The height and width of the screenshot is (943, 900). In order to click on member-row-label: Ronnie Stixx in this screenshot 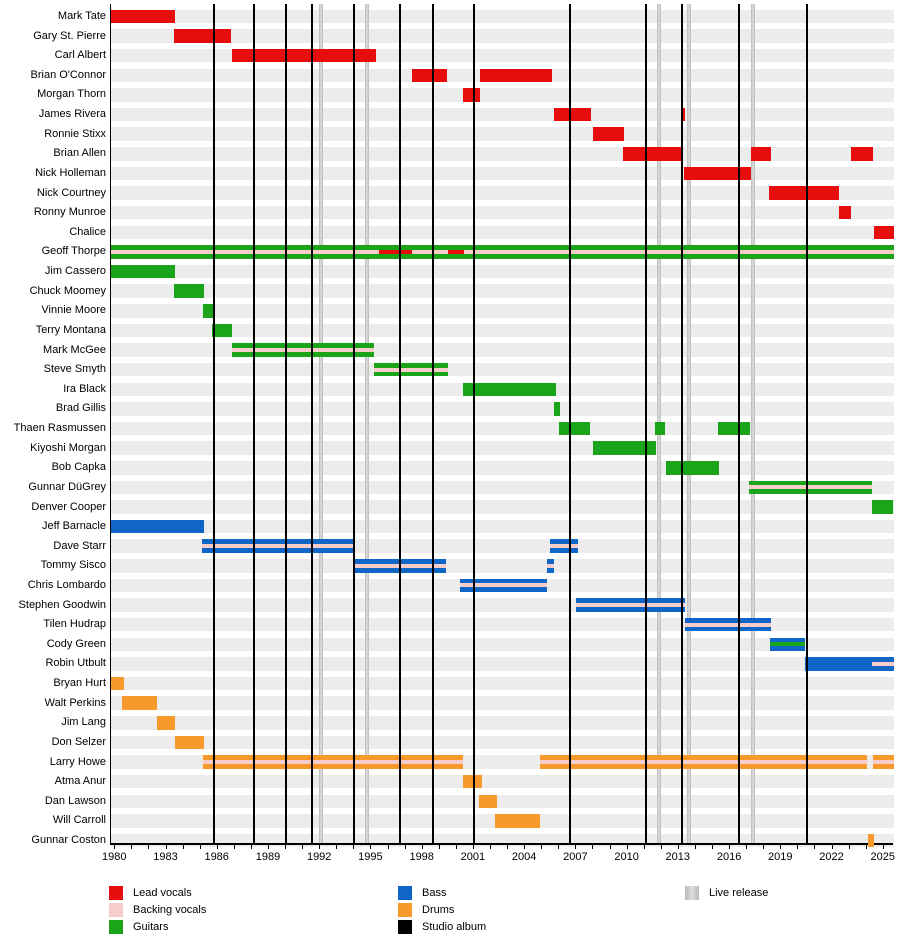, I will do `click(75, 133)`.